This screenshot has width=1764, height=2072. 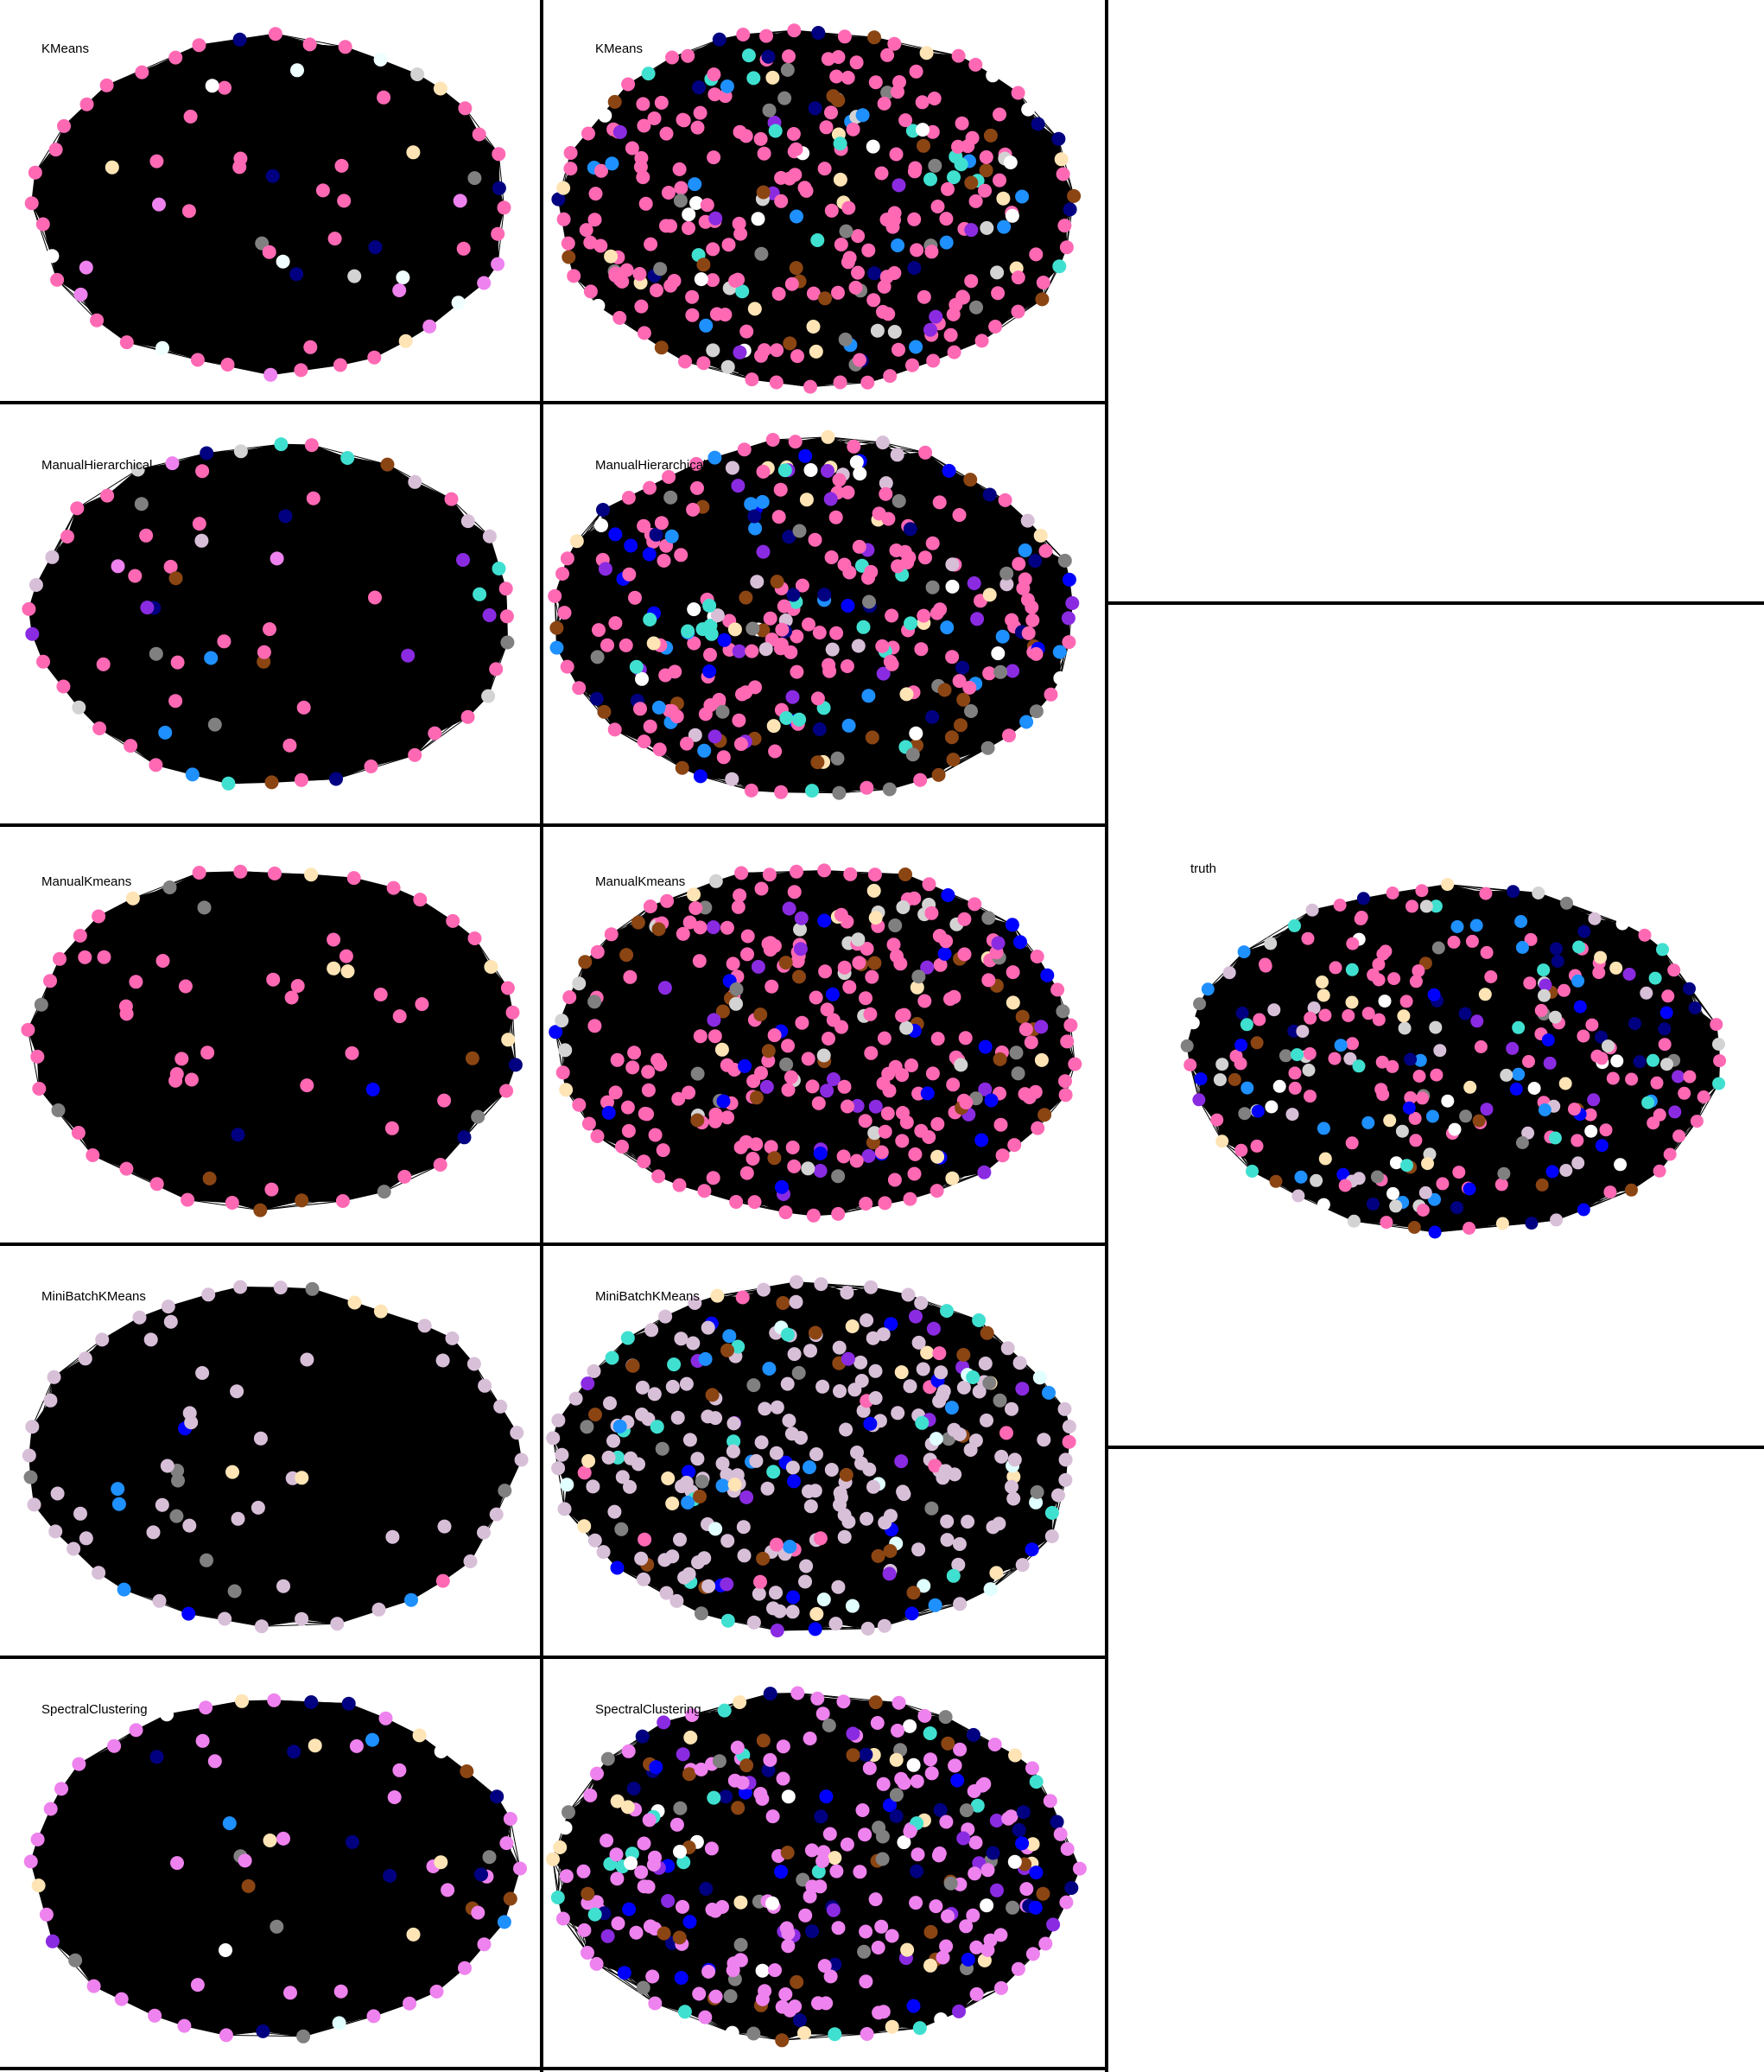 What do you see at coordinates (270, 613) in the screenshot?
I see `panel-manualhierarchical-small: ManualHierarchical` at bounding box center [270, 613].